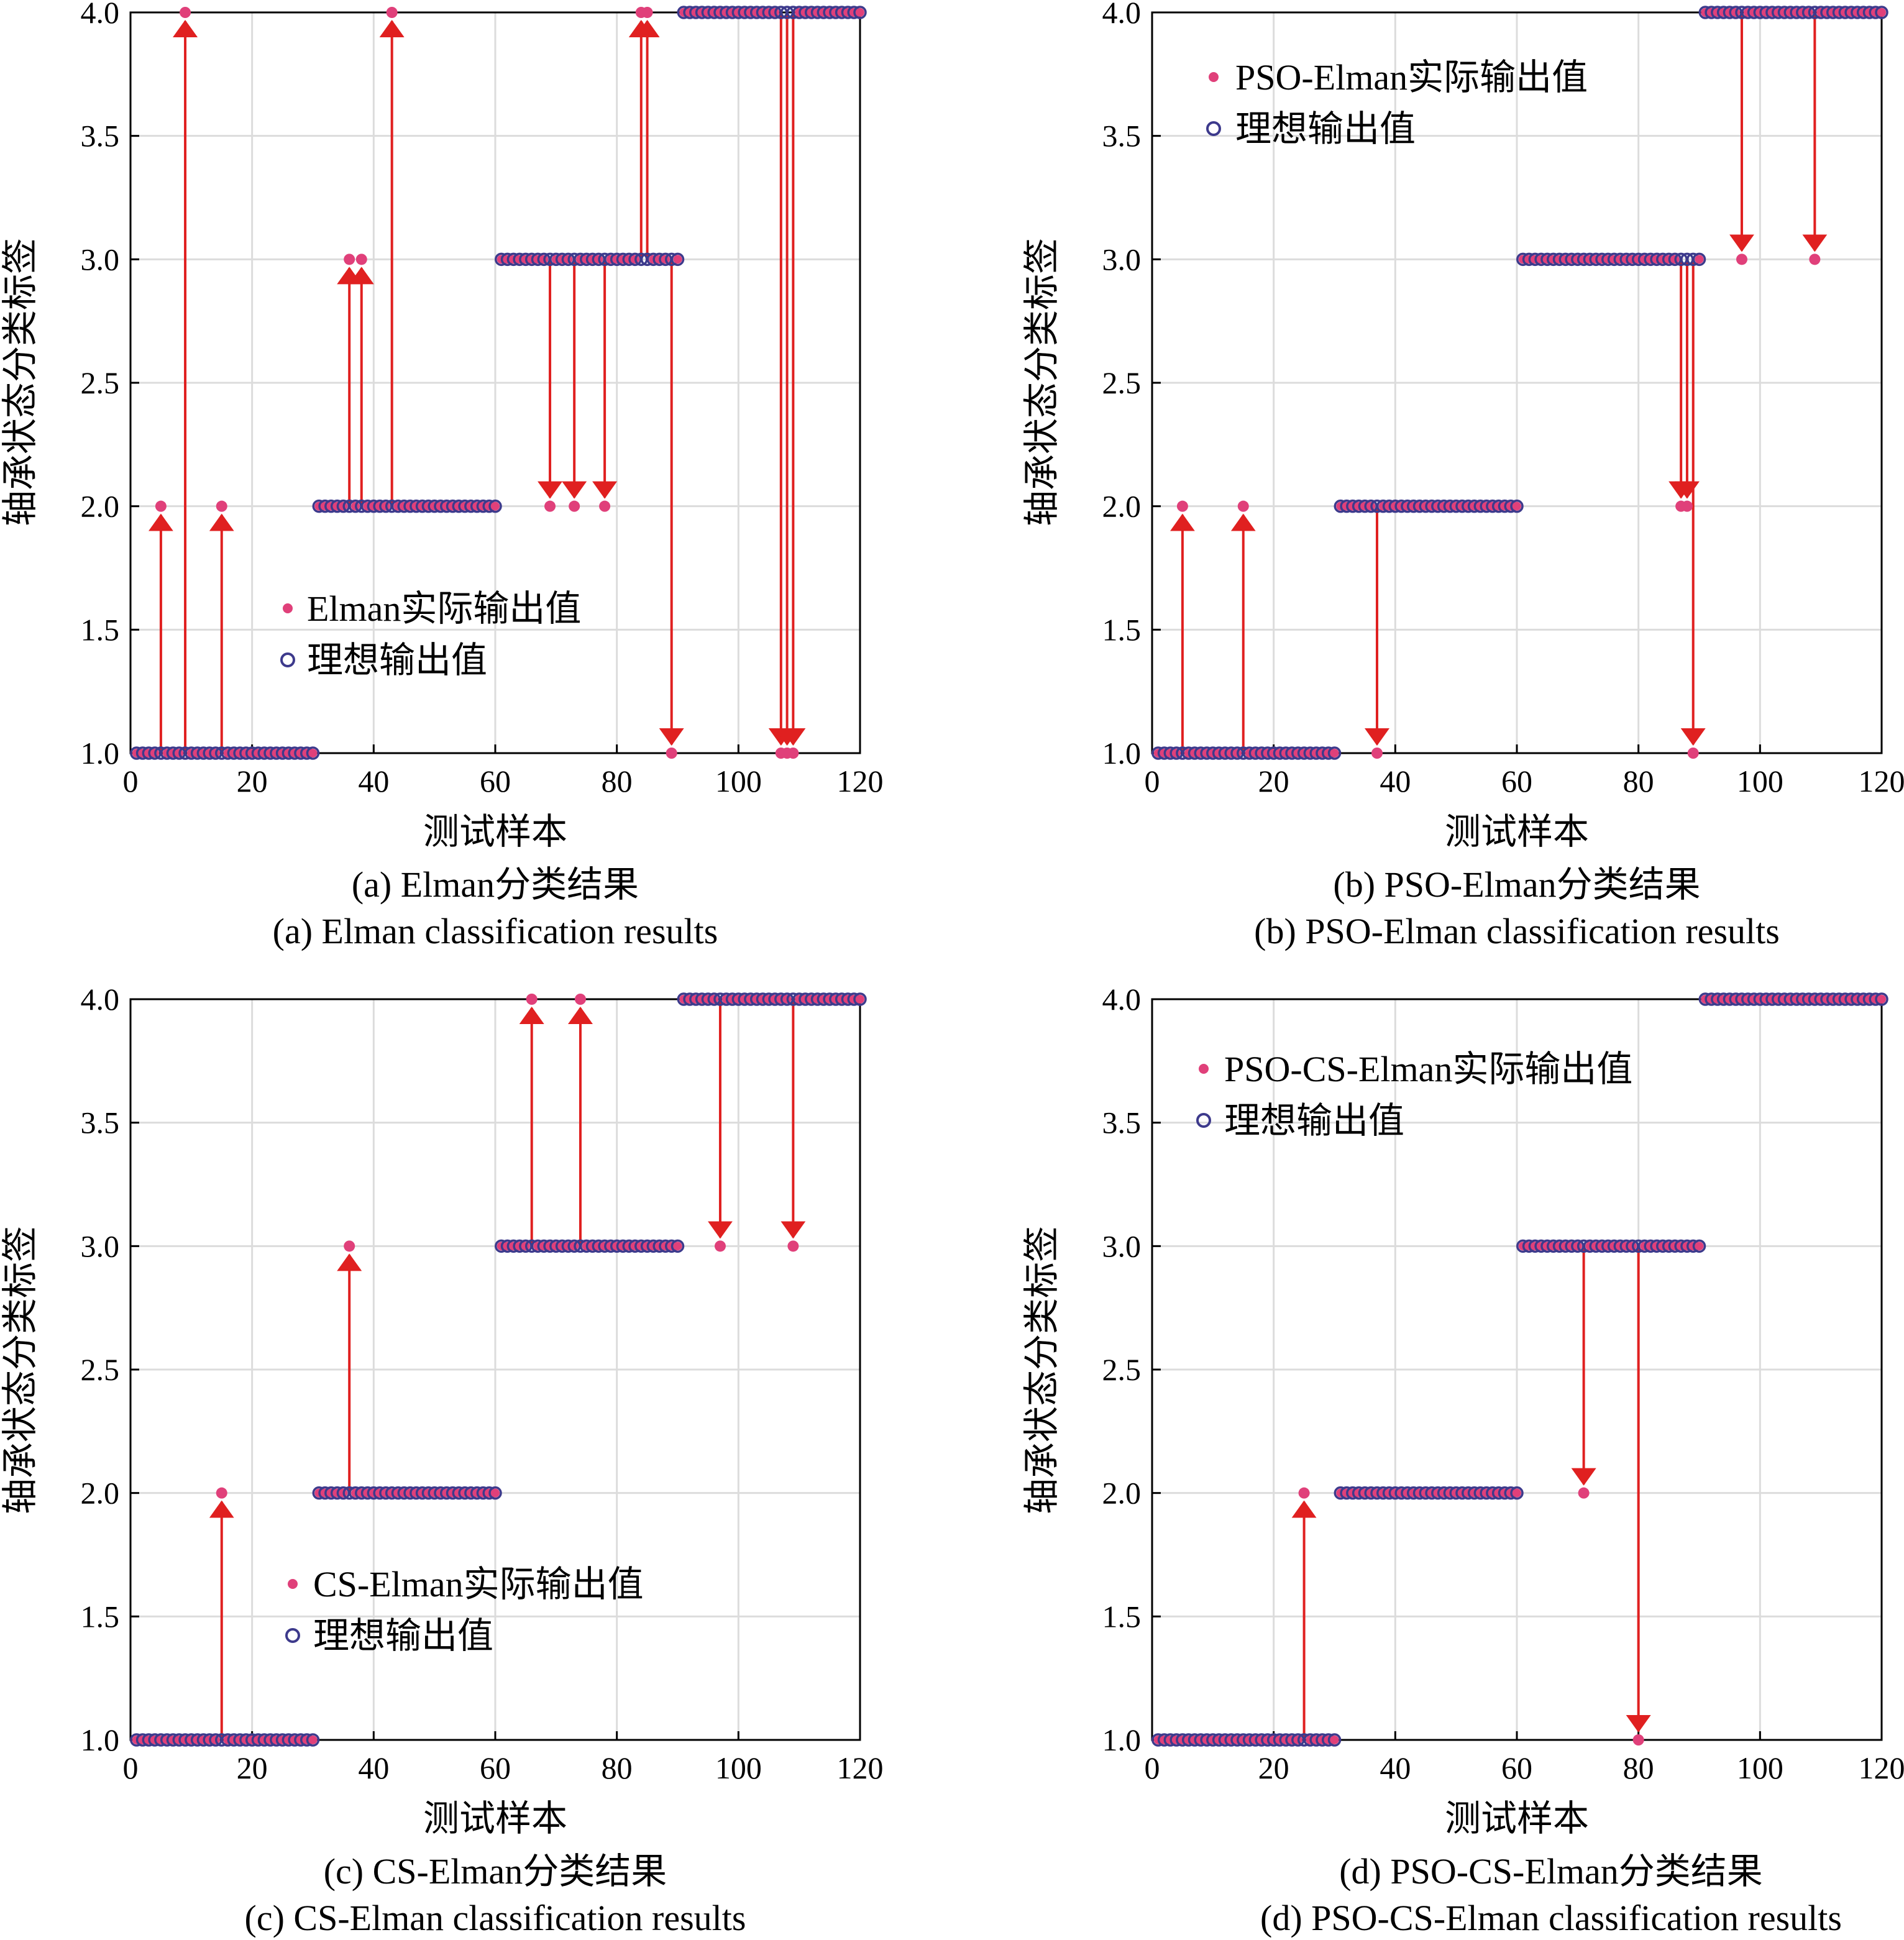  What do you see at coordinates (20, 1370) in the screenshot?
I see `y-axis-label-c: 轴承状态分类标签` at bounding box center [20, 1370].